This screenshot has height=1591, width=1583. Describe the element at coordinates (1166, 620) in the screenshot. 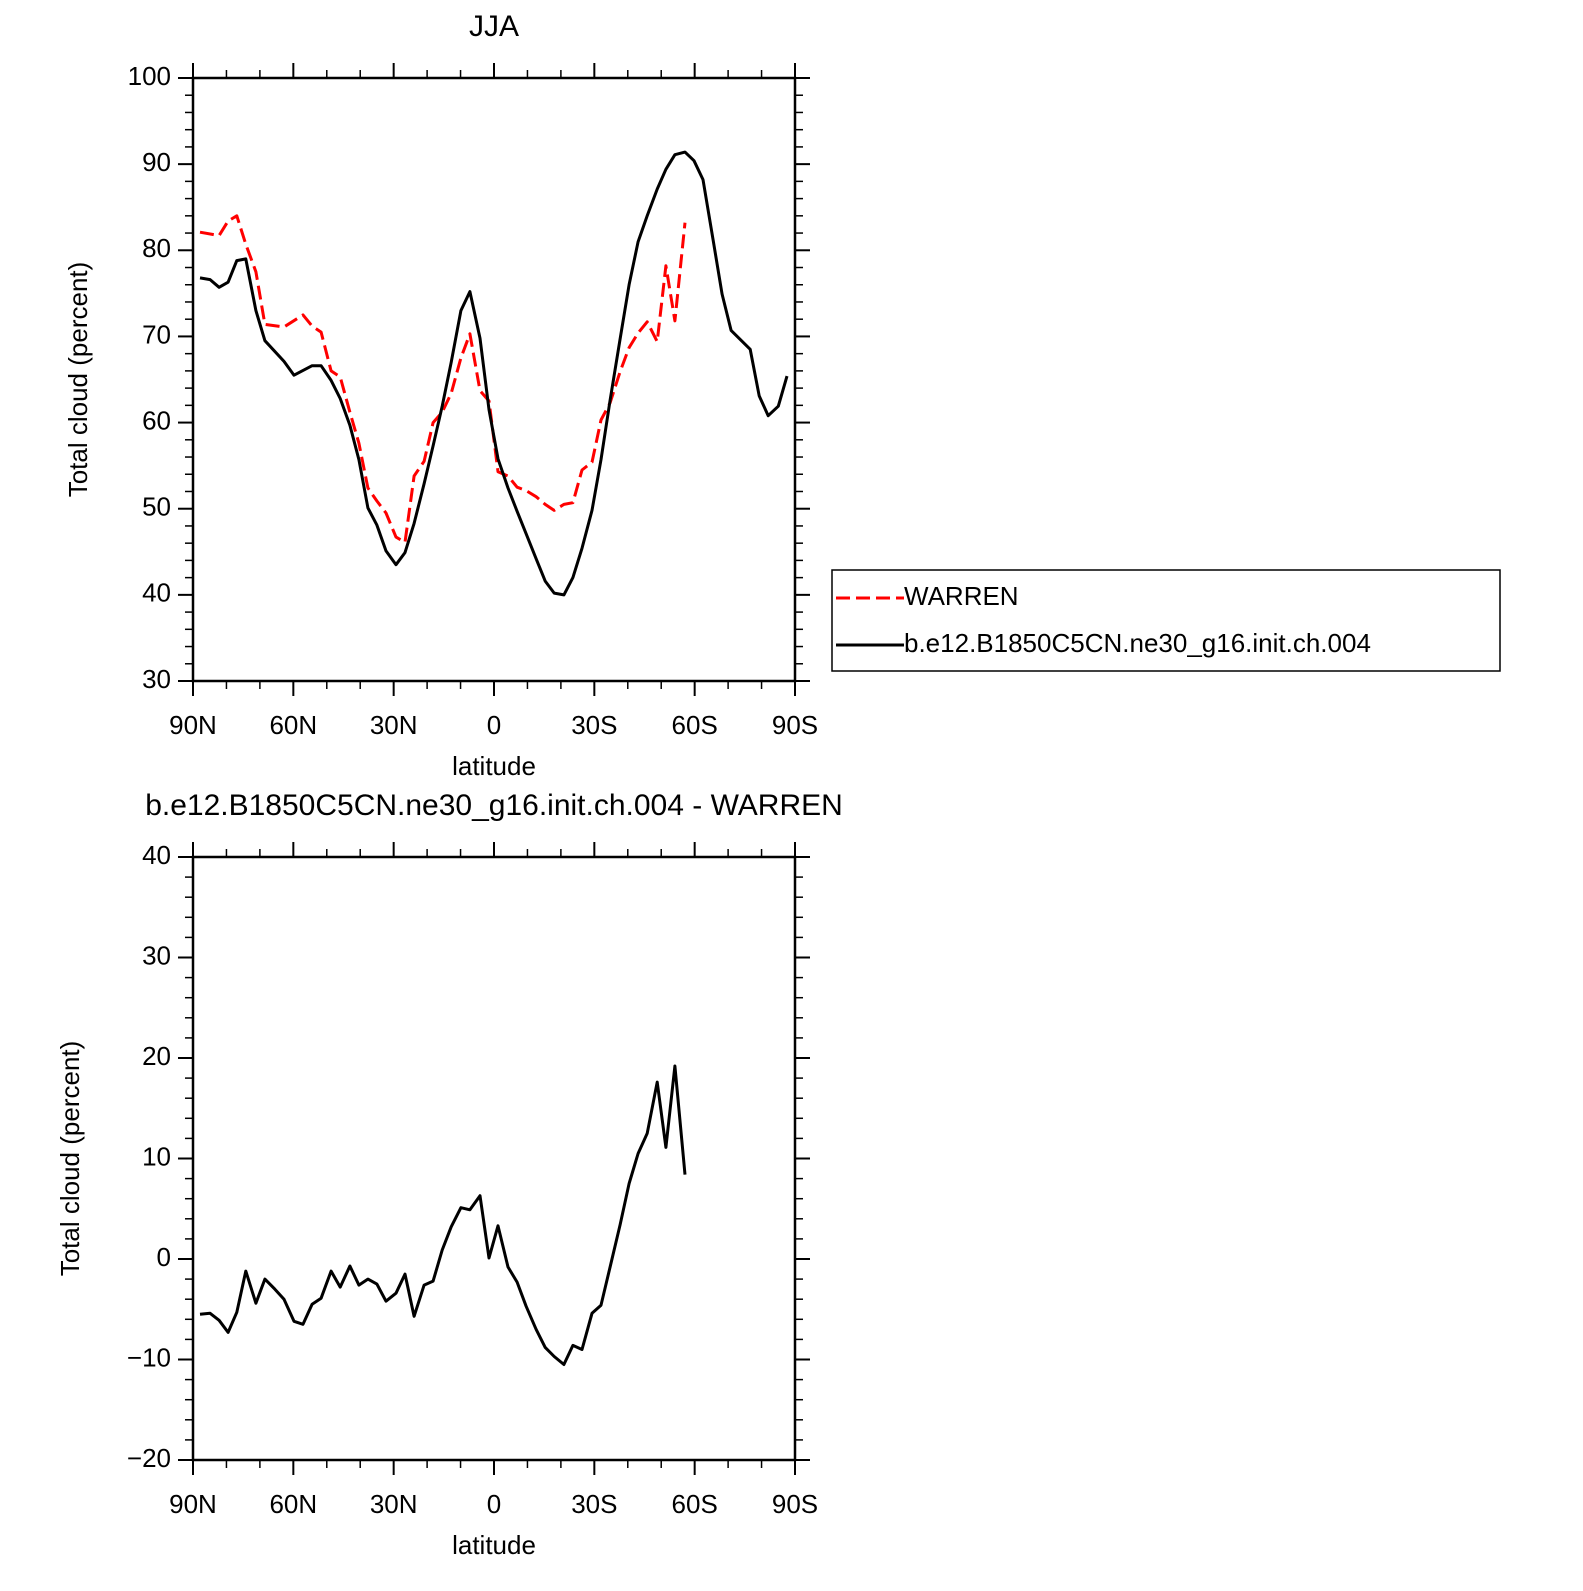

I see `legend-box` at that location.